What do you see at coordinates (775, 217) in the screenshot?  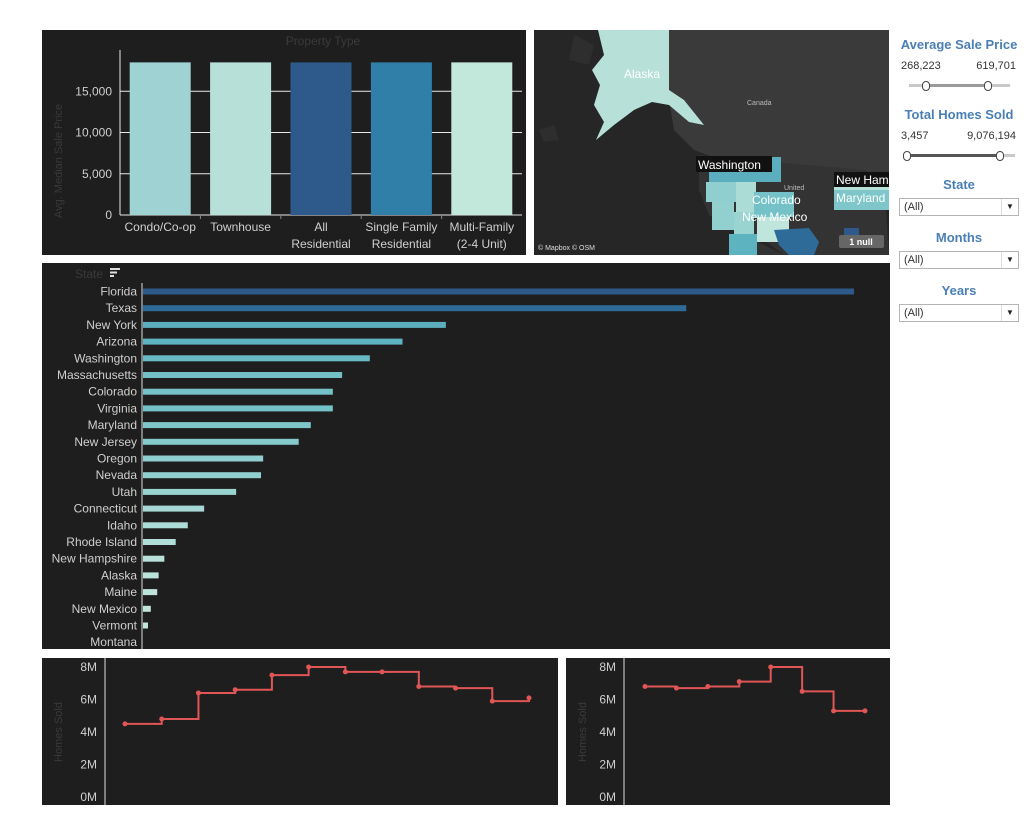 I see `map-label-new-mexico: New Mexico` at bounding box center [775, 217].